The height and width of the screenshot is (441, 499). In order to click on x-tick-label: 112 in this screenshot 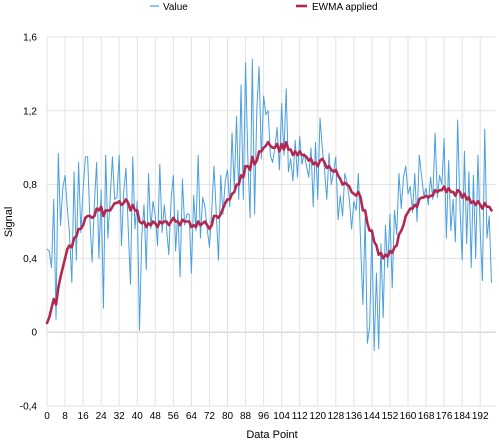, I will do `click(300, 416)`.